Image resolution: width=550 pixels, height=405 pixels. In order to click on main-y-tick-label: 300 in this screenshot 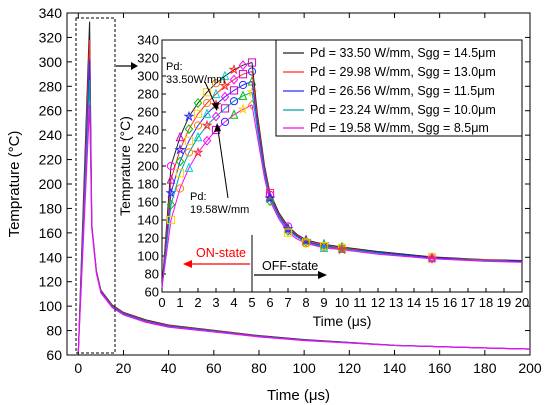, I will do `click(51, 62)`.